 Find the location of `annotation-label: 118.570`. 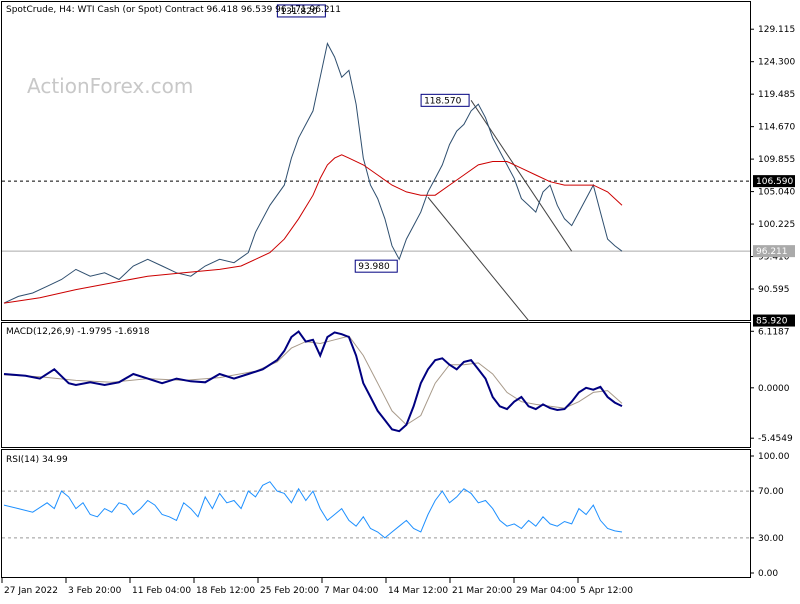

annotation-label: 118.570 is located at coordinates (442, 101).